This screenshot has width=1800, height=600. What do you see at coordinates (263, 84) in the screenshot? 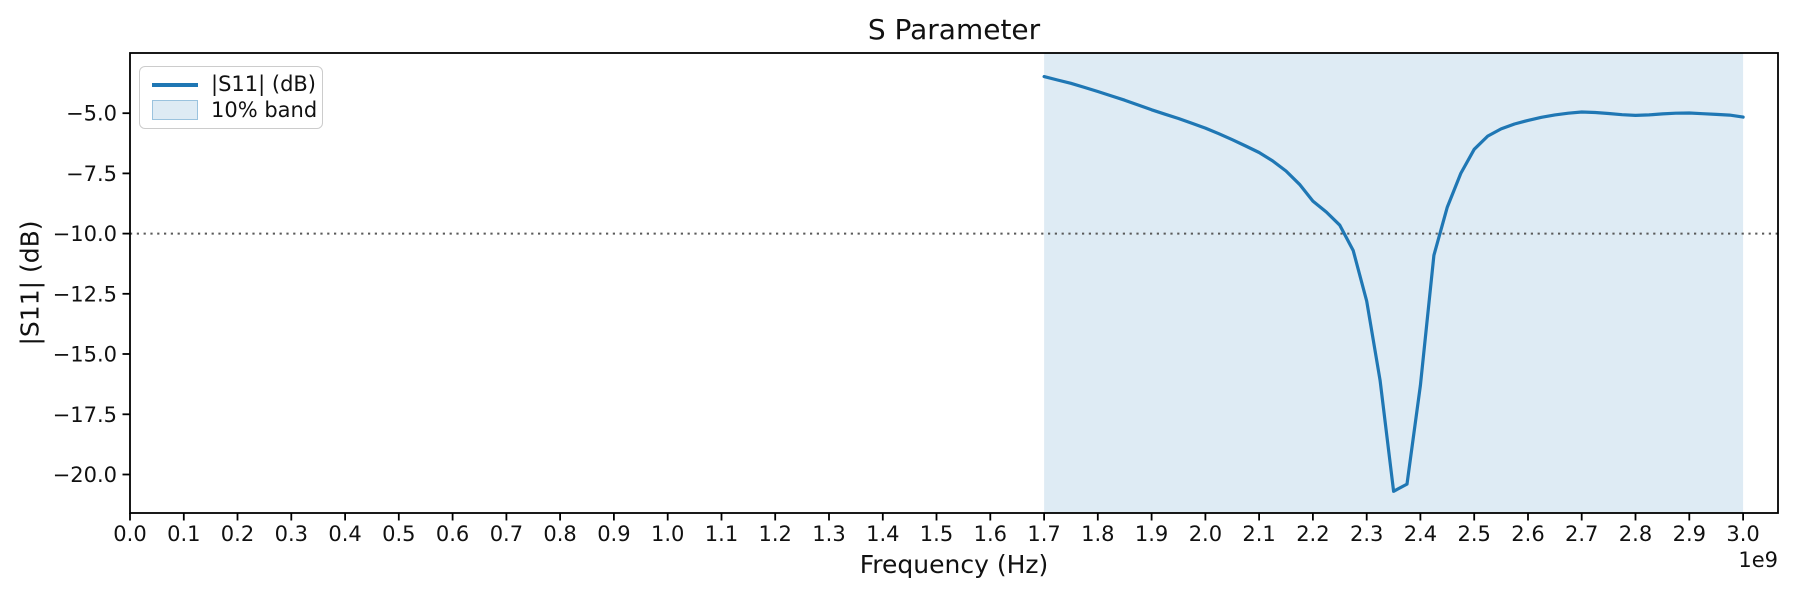
I see `legend-label-s11: |S11| (dB)` at bounding box center [263, 84].